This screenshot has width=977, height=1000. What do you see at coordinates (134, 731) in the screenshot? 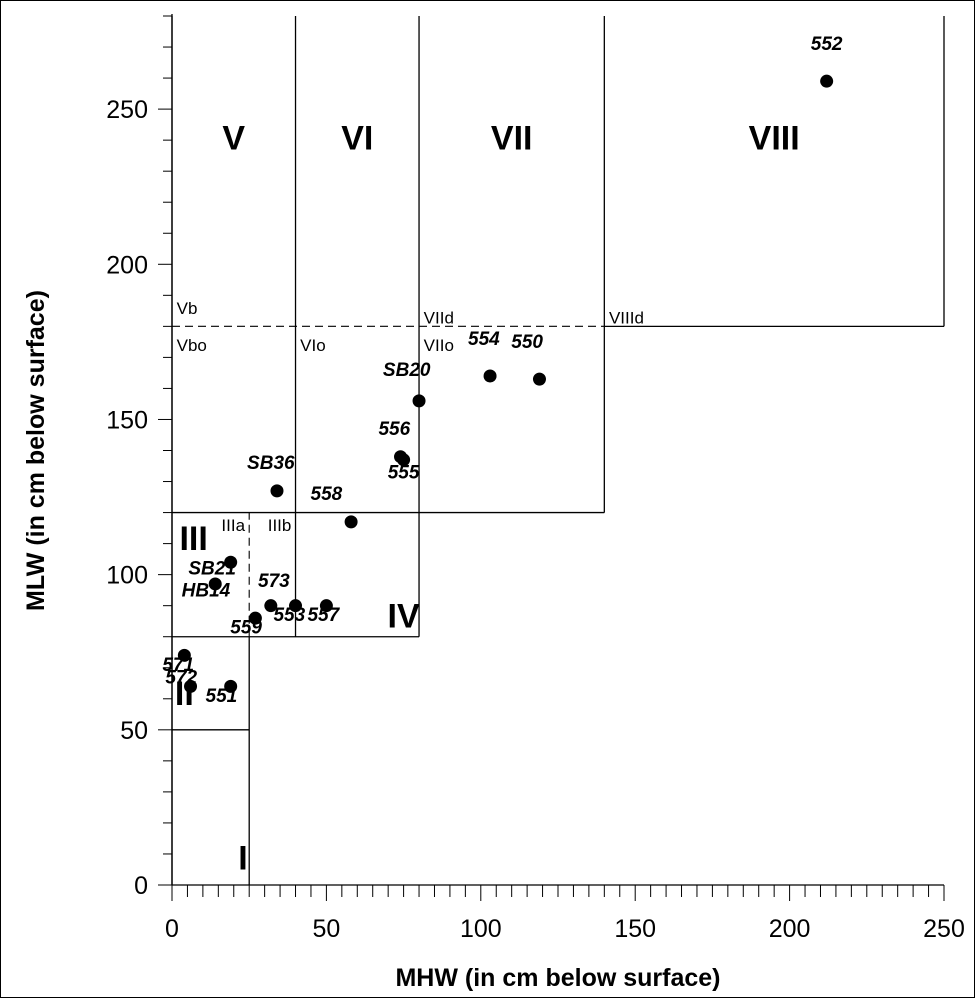
I see `y-tick-label: 50` at bounding box center [134, 731].